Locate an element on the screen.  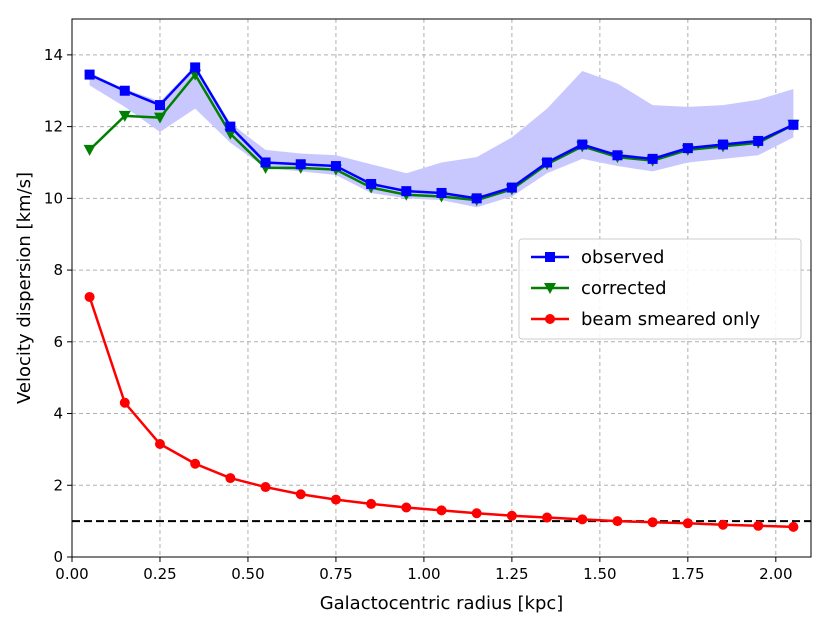
legend-label-0: observed is located at coordinates (622, 257).